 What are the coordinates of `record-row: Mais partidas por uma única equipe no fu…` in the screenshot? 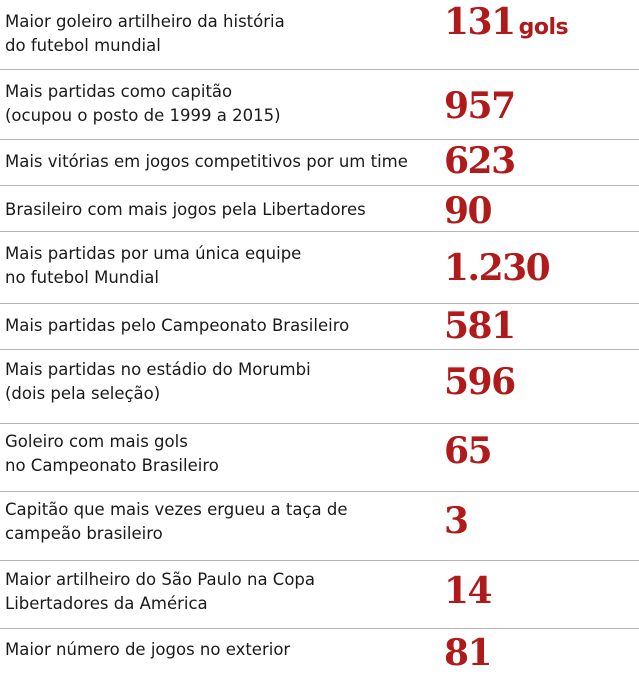 It's located at (319, 268).